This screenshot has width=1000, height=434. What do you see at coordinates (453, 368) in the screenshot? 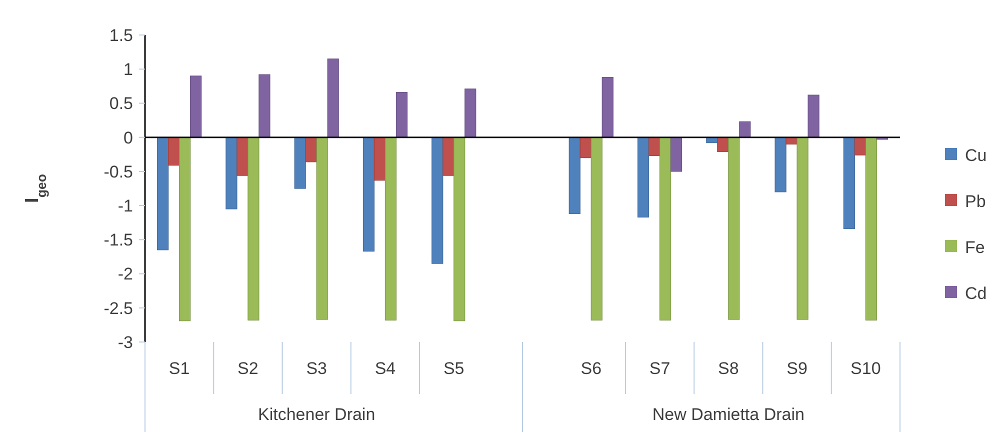
I see `x-tick-label: S5` at bounding box center [453, 368].